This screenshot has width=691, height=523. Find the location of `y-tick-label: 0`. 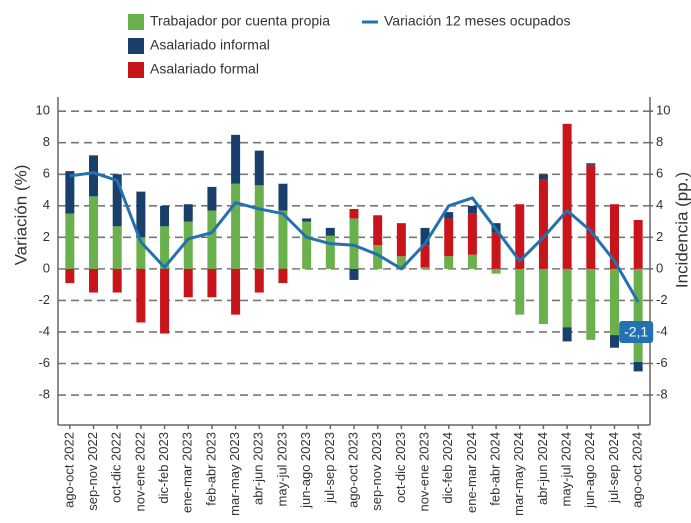

y-tick-label: 0 is located at coordinates (46, 267).